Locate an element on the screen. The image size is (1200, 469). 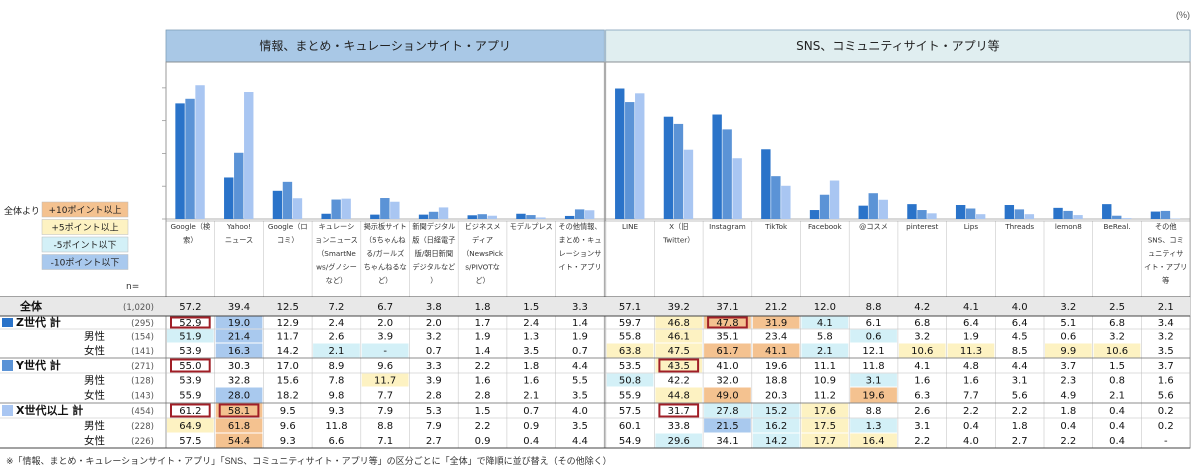
column-label-3-line-1: ョンニュース is located at coordinates (336, 240).